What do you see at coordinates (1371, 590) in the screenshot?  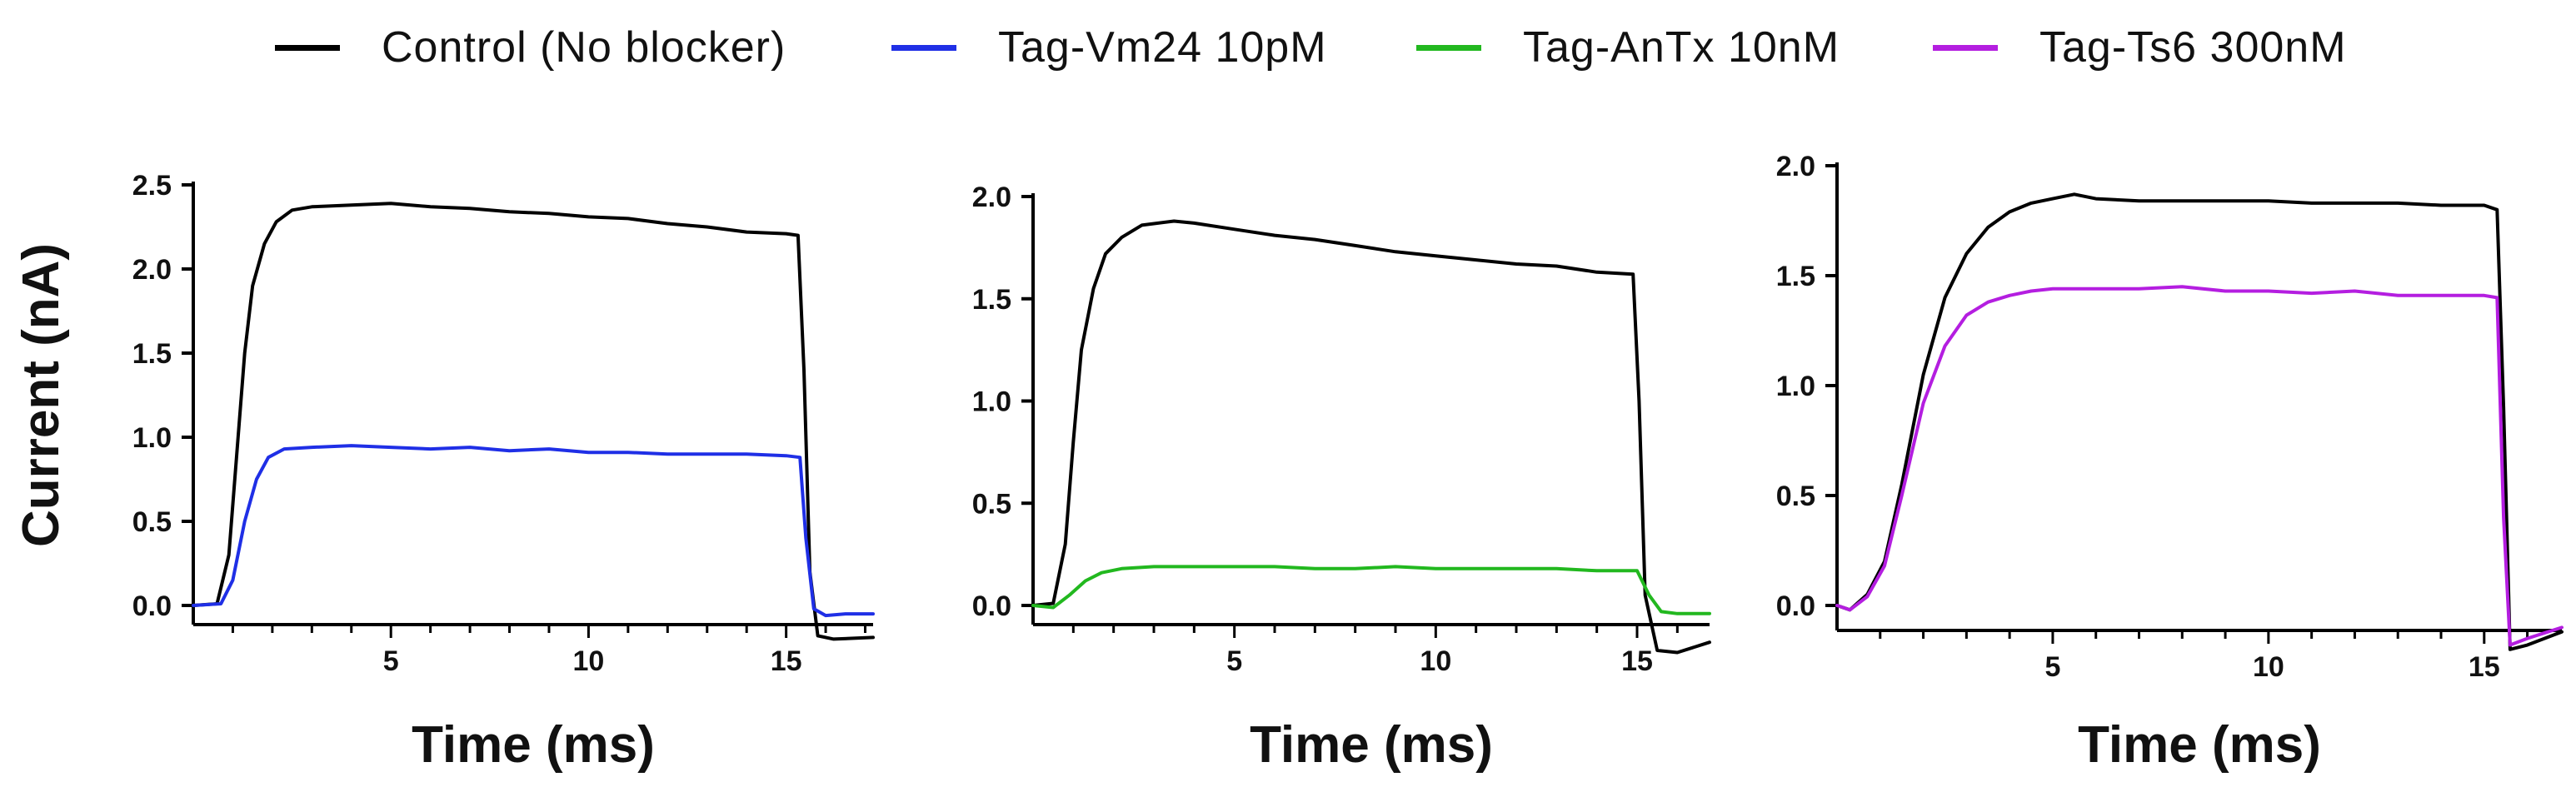 I see `series-line-tag-antx-10nm` at bounding box center [1371, 590].